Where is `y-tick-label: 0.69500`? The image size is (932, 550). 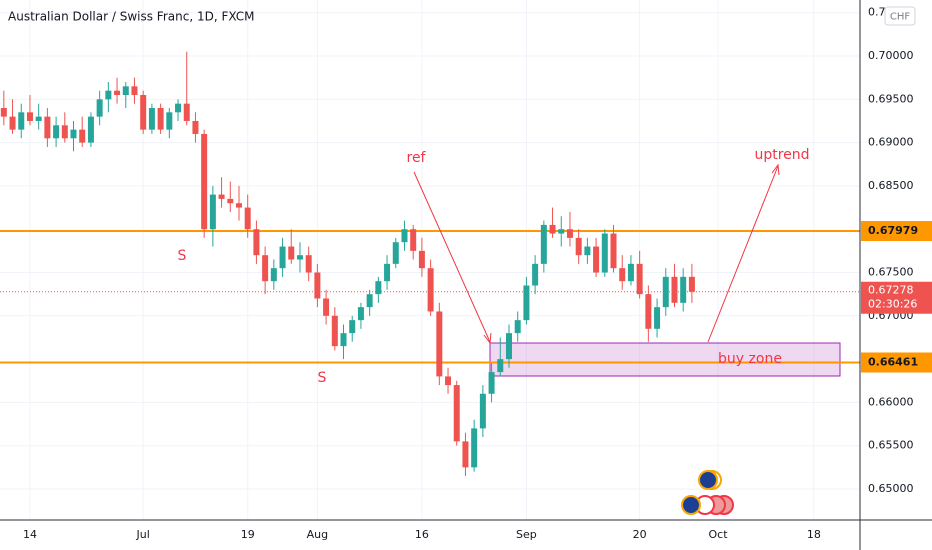
y-tick-label: 0.69500 is located at coordinates (891, 98).